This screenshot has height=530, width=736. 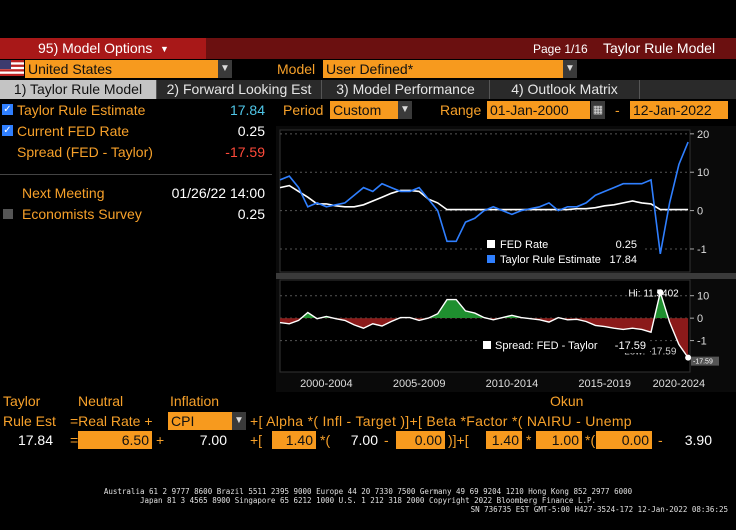 What do you see at coordinates (101, 401) in the screenshot?
I see `formula-heading: Neutral` at bounding box center [101, 401].